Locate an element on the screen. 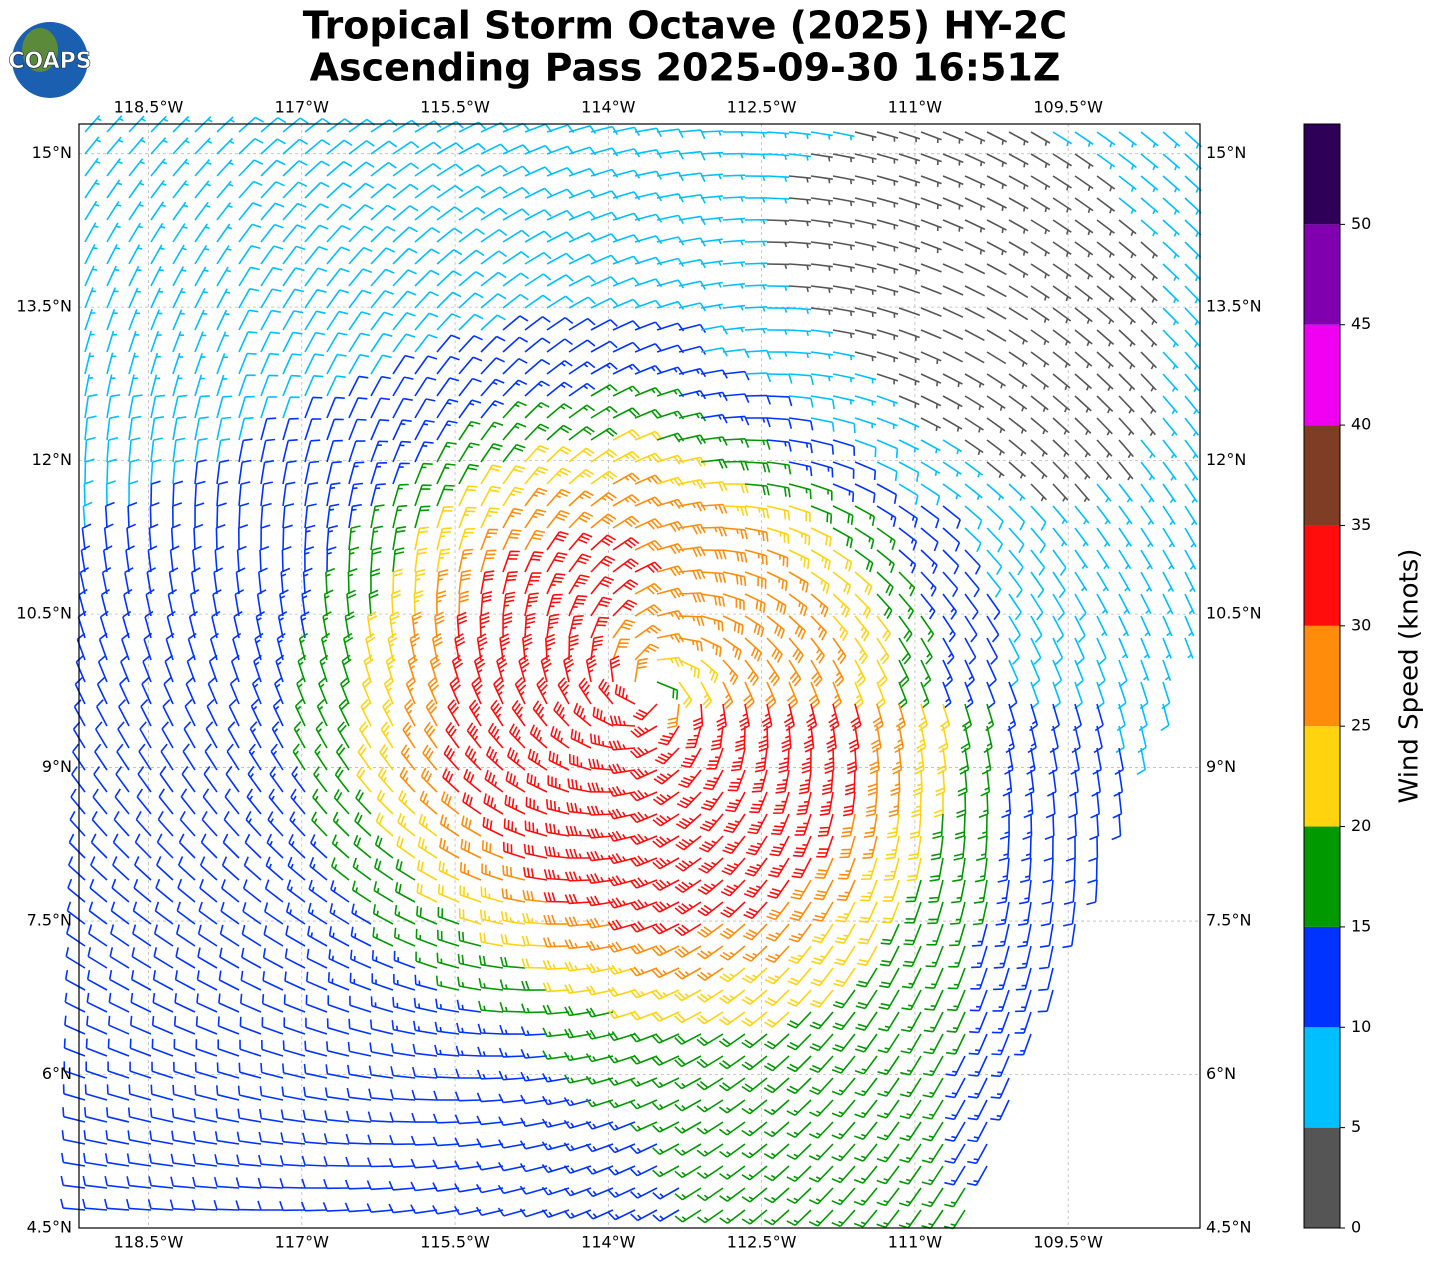 Image resolution: width=1440 pixels, height=1264 pixels. colorbar-tick-label: 45 is located at coordinates (1361, 323).